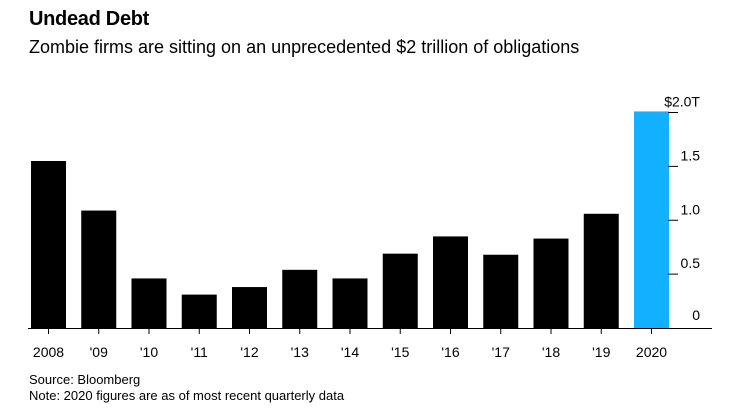 The width and height of the screenshot is (734, 418). I want to click on x-tick-label: '19, so click(601, 352).